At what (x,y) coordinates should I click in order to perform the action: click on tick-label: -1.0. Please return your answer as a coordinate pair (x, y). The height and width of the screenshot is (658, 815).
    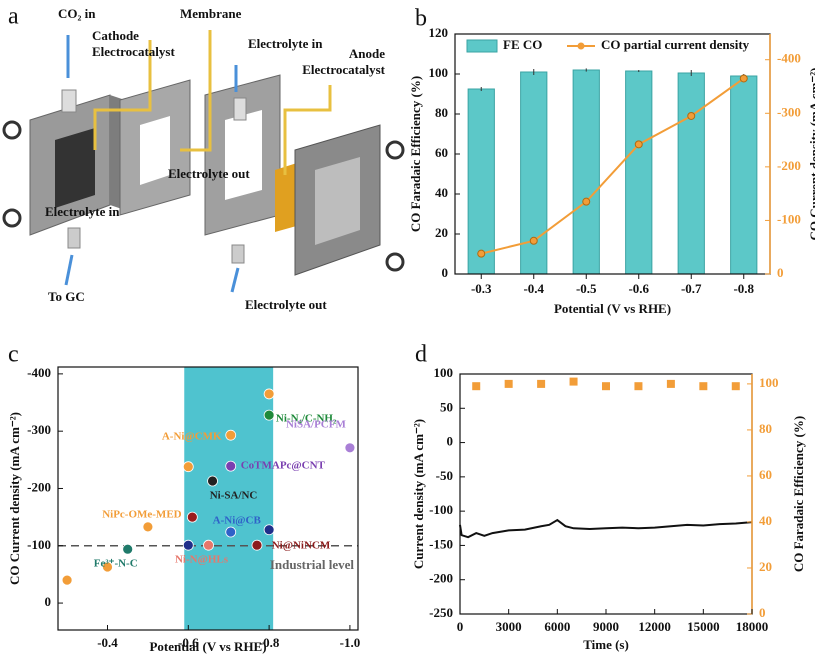
    Looking at the image, I should click on (350, 642).